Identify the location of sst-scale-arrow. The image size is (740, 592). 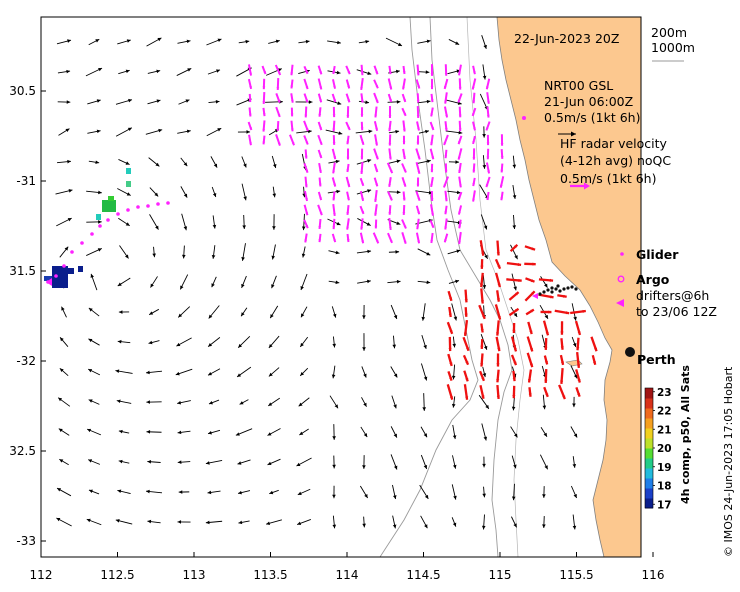
(567, 134).